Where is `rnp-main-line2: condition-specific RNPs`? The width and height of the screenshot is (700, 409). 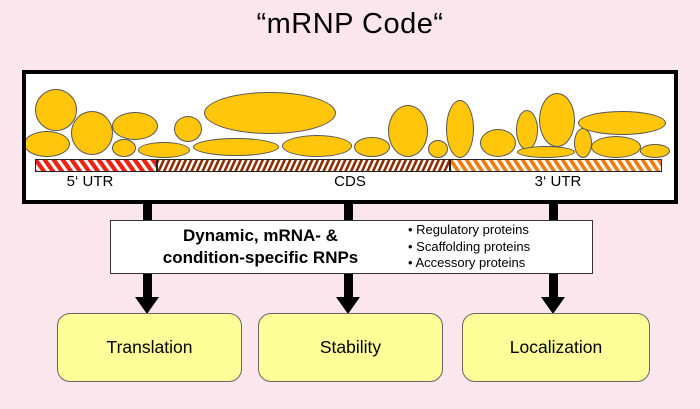
rnp-main-line2: condition-specific RNPs is located at coordinates (260, 257).